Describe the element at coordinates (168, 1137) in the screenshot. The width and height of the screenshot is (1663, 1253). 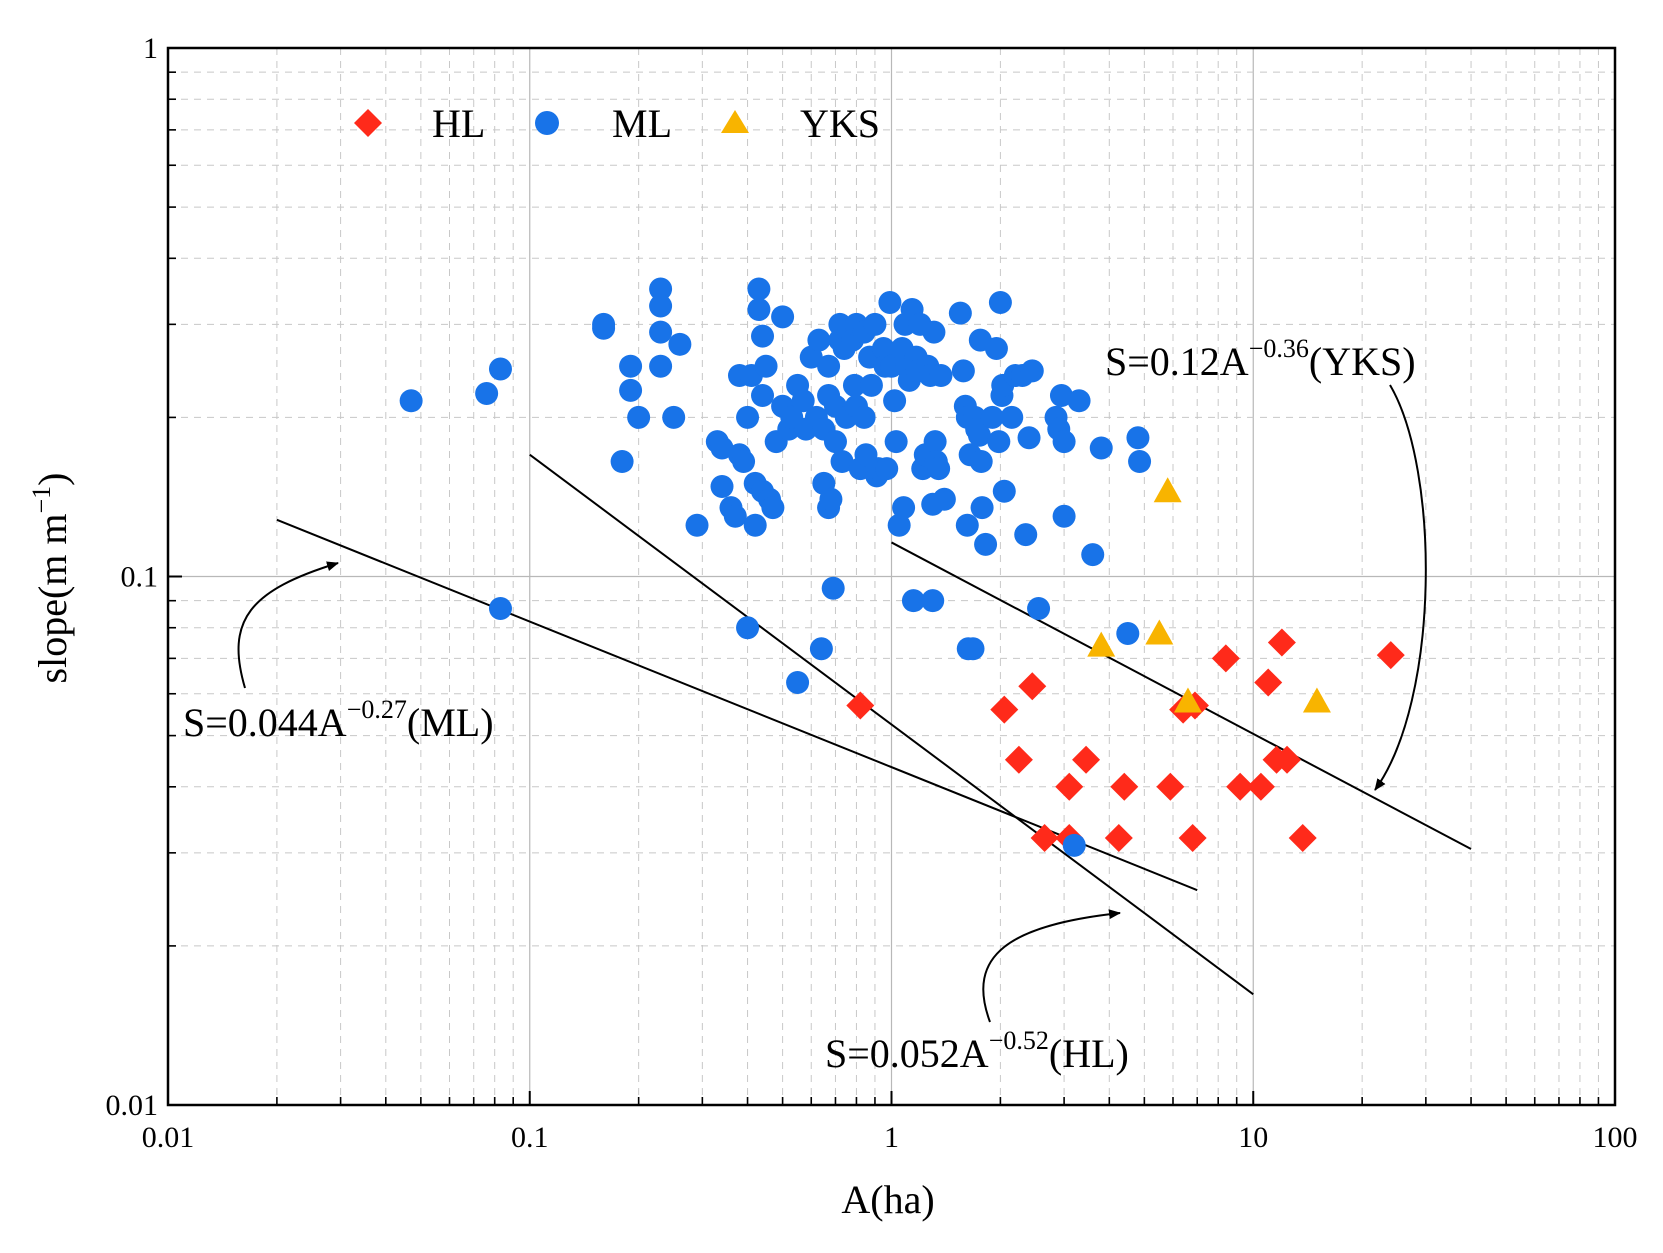
I see `x-tick-label: 0.01` at that location.